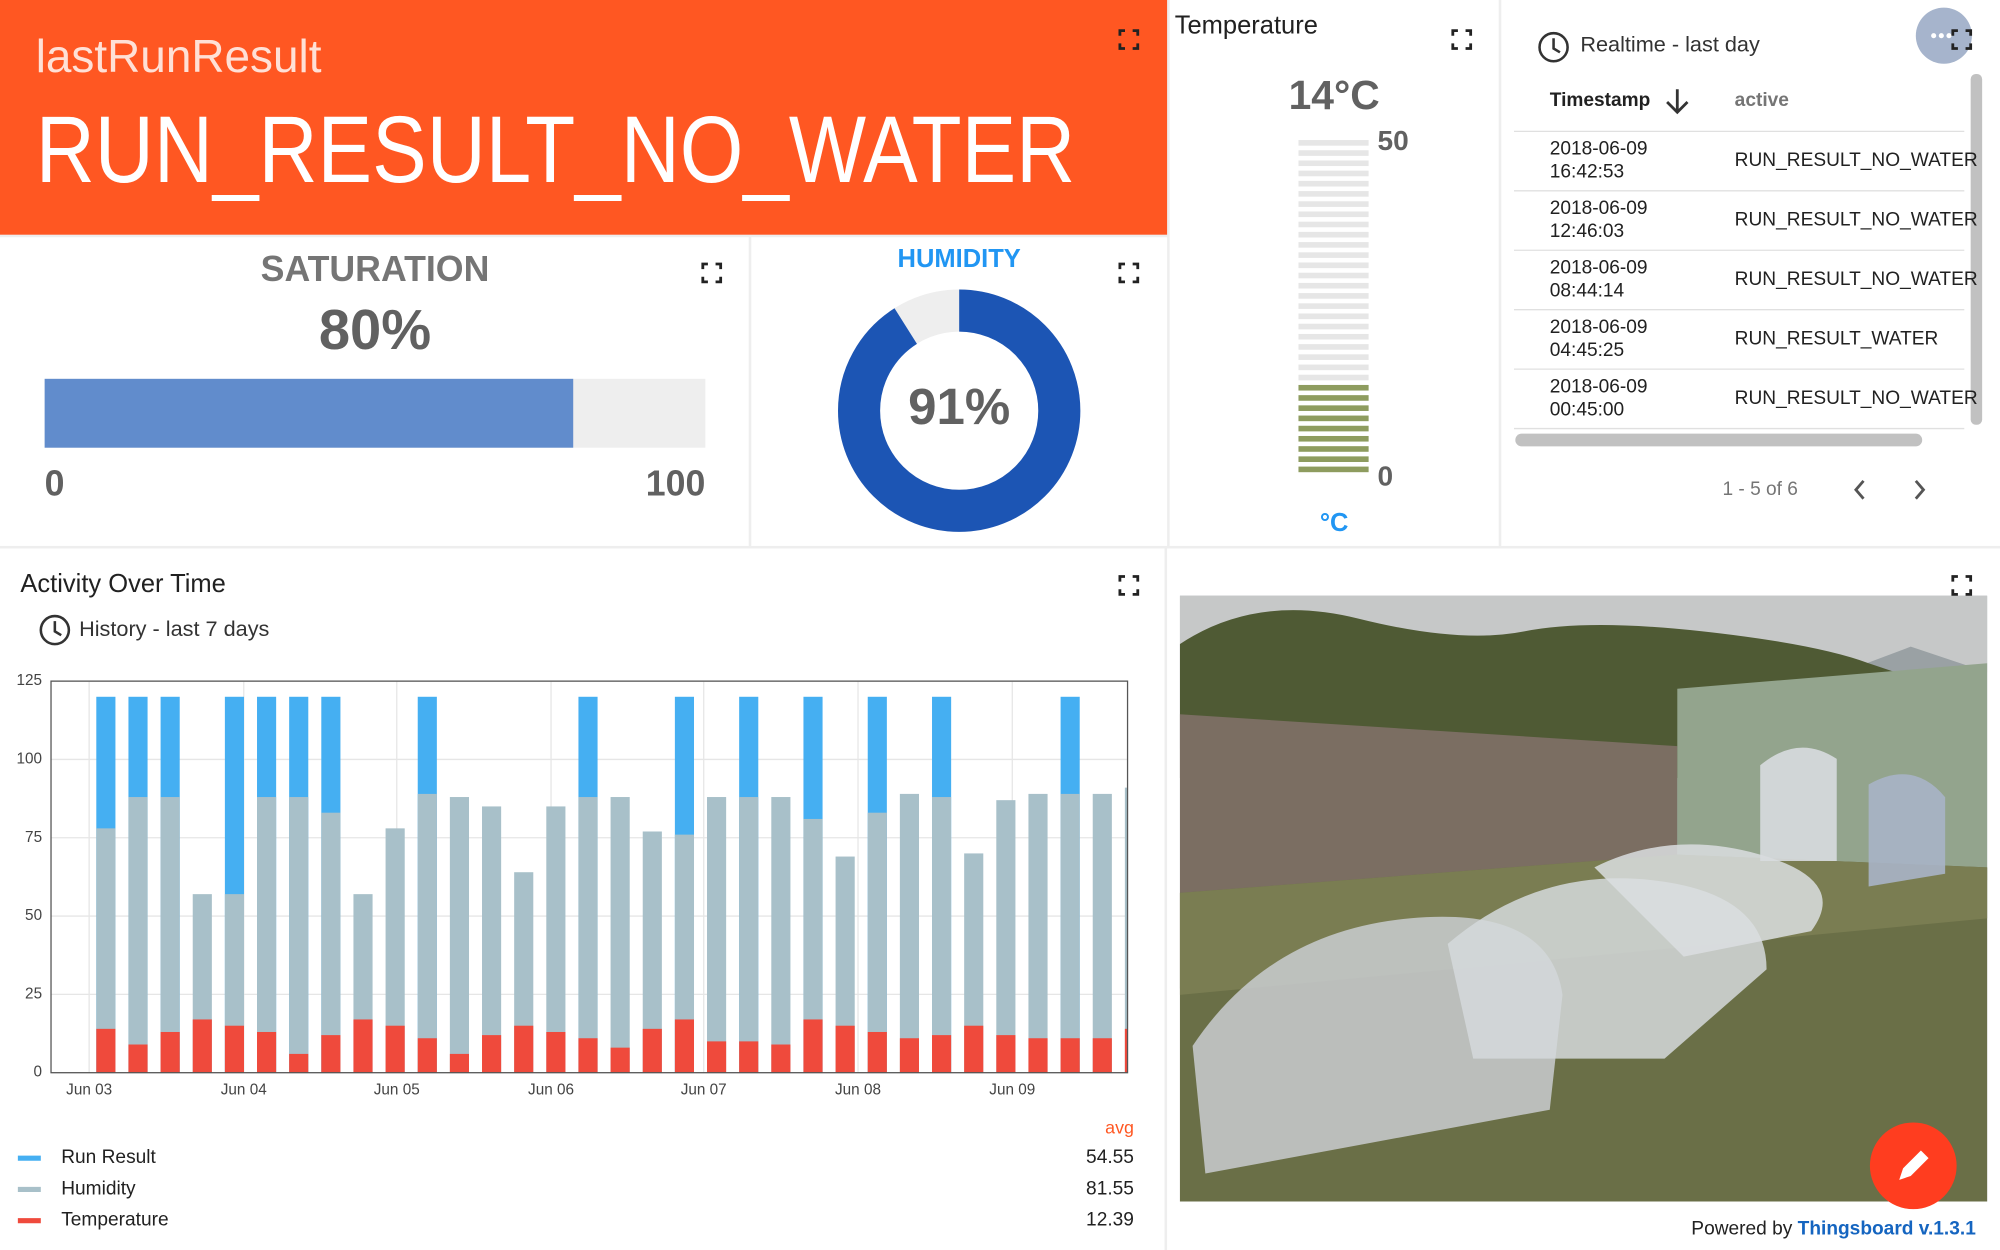 This screenshot has width=2000, height=1250. I want to click on cell-time: 12:46:03, so click(1587, 231).